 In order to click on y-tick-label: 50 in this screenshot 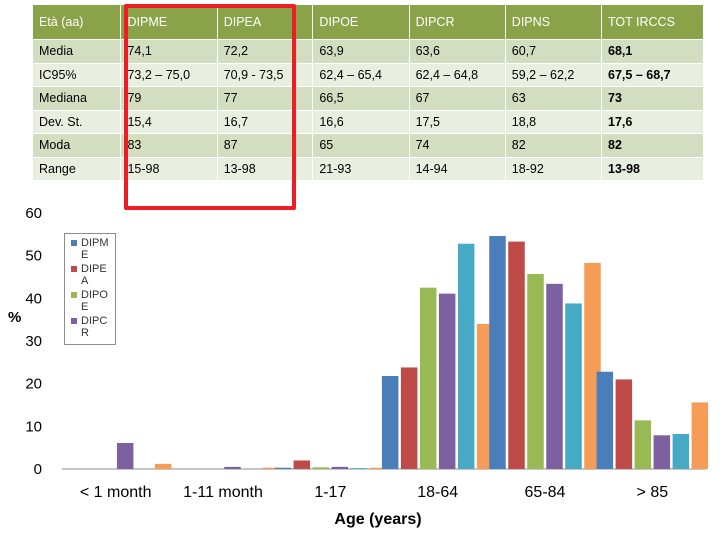, I will do `click(33, 256)`.